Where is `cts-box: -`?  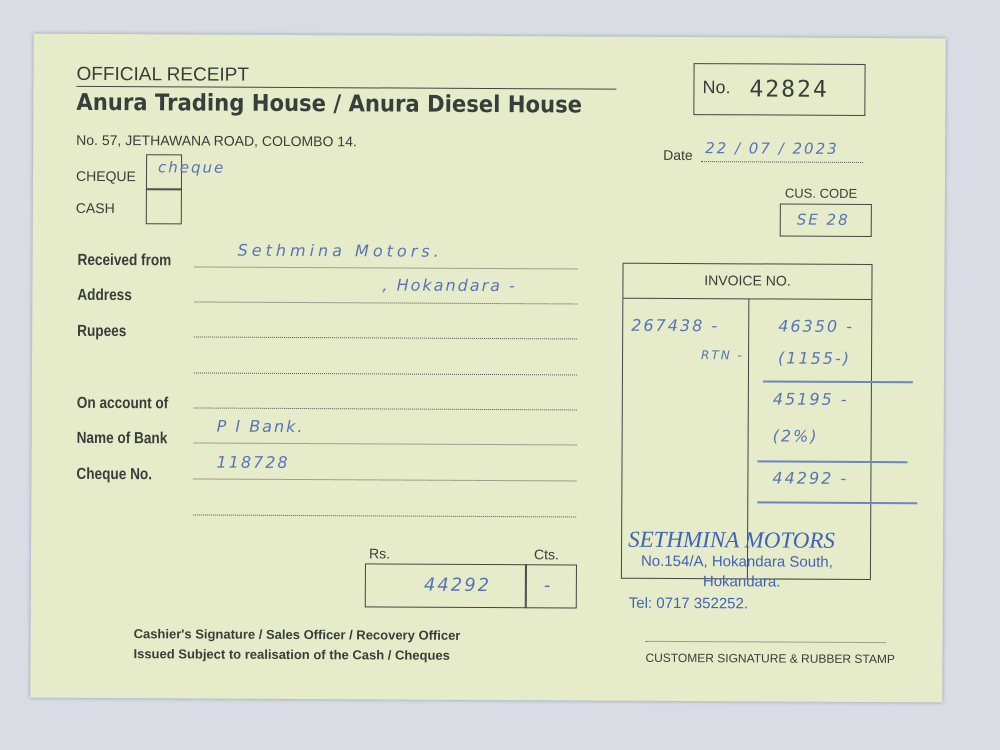 cts-box: - is located at coordinates (550, 586).